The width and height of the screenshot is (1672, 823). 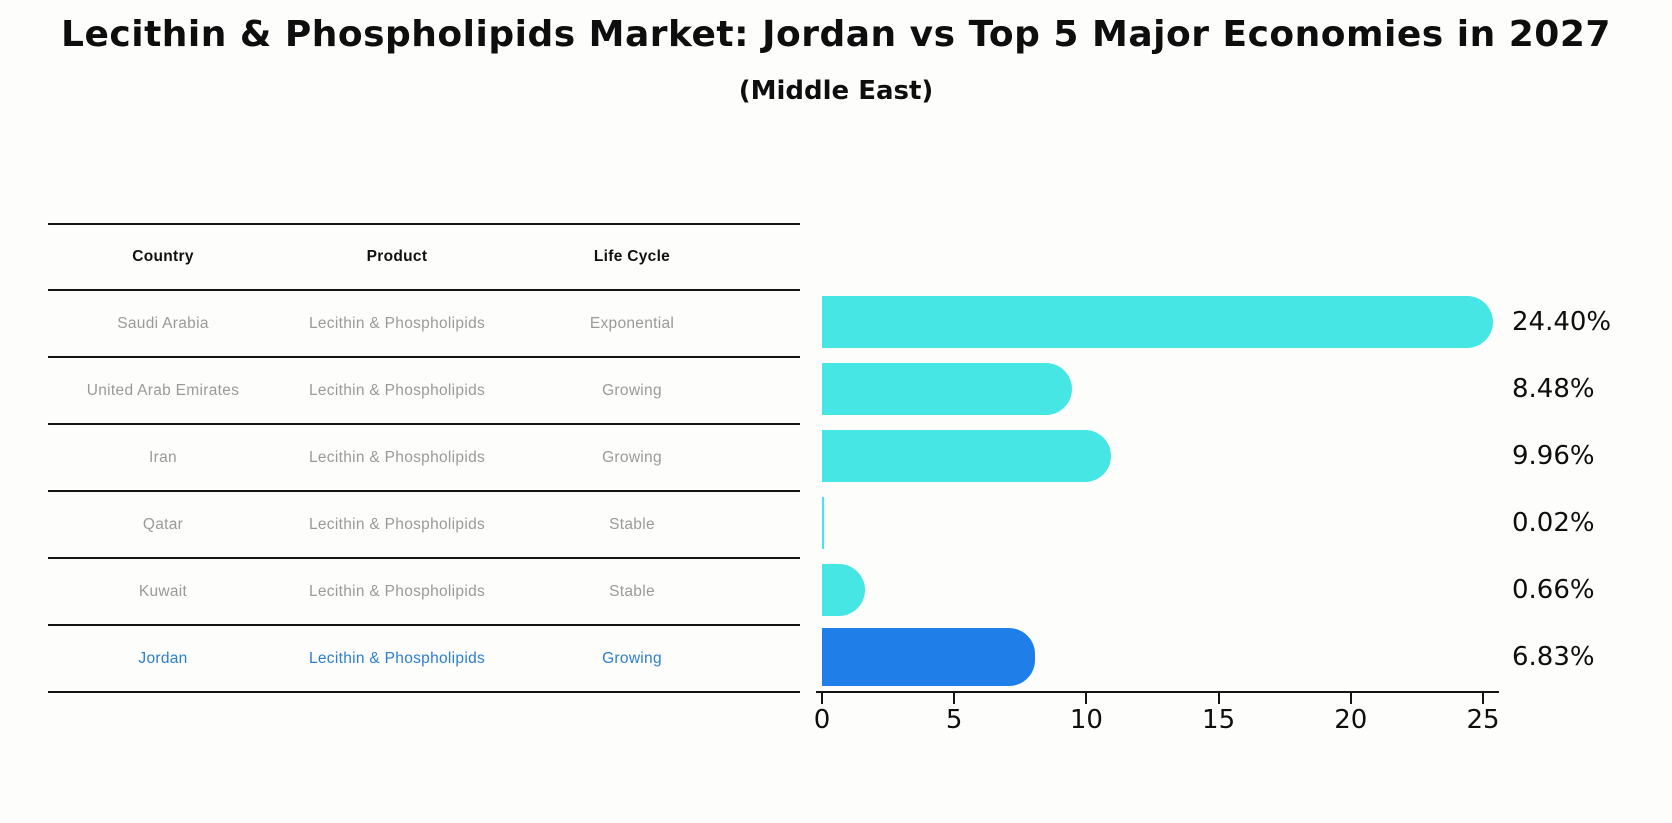 What do you see at coordinates (163, 591) in the screenshot?
I see `cell-country: Kuwait` at bounding box center [163, 591].